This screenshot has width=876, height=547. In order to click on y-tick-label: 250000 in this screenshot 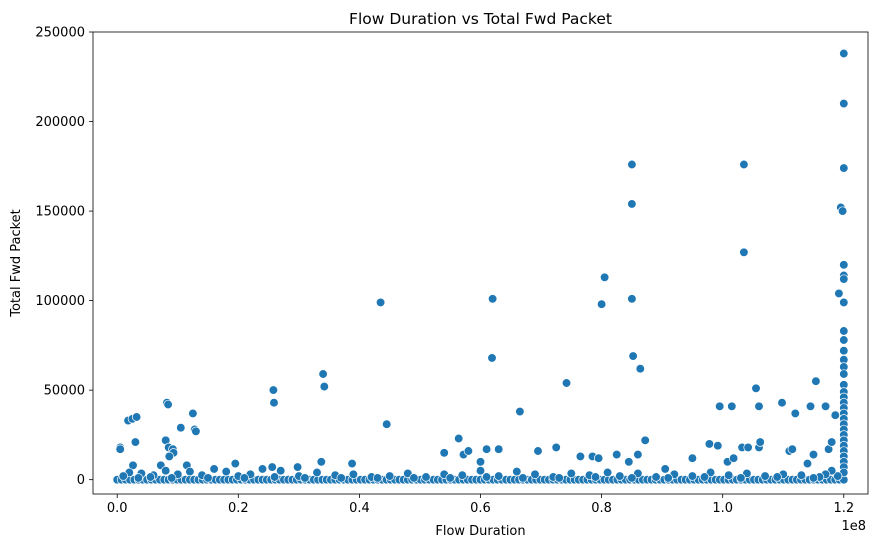, I will do `click(60, 33)`.